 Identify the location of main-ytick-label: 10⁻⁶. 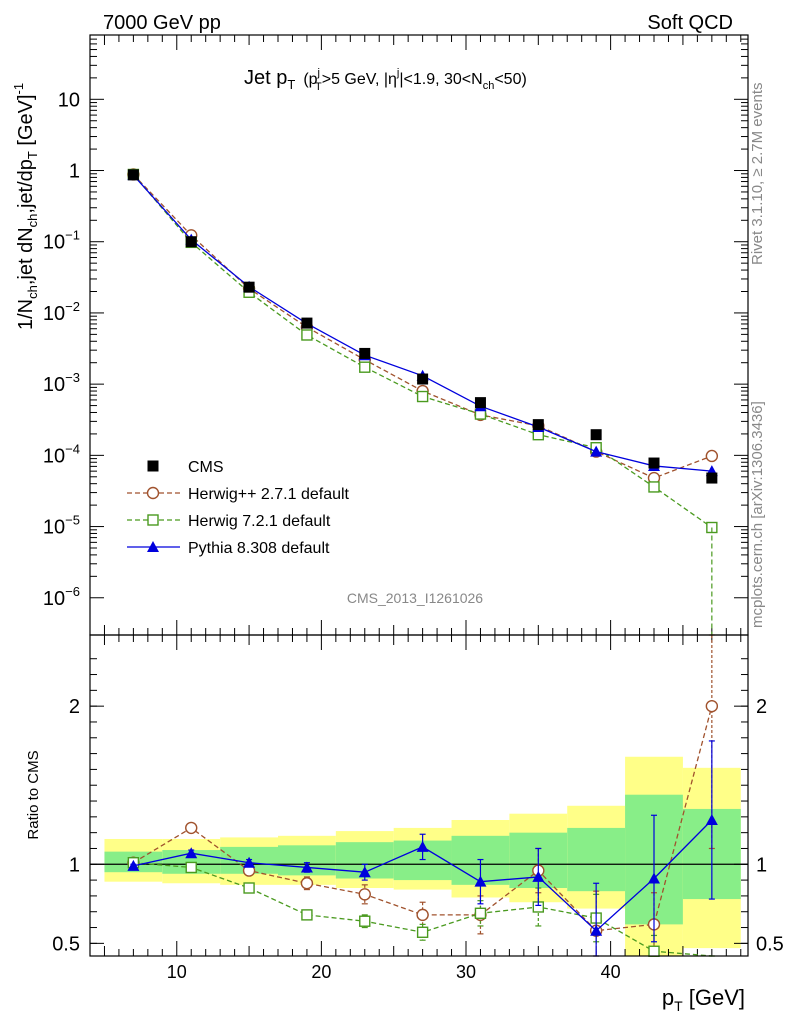
(61, 597).